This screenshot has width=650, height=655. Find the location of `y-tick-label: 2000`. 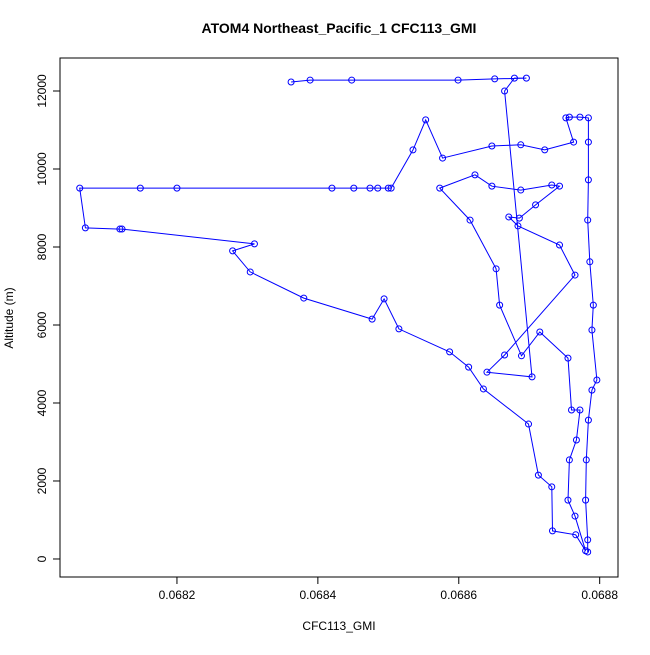

y-tick-label: 2000 is located at coordinates (42, 480).